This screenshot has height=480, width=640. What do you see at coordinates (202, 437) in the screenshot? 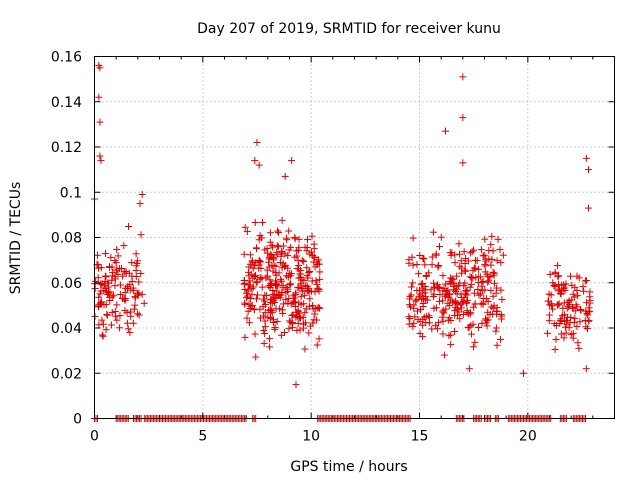
I see `x-tick-label: 5` at bounding box center [202, 437].